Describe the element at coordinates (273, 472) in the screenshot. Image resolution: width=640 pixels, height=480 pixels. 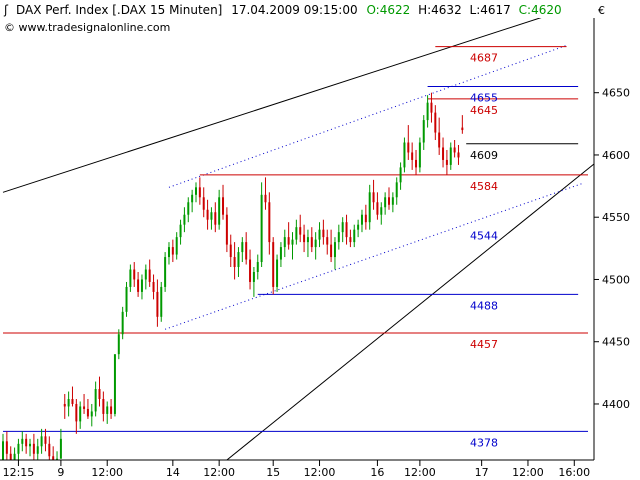
I see `x-tick-label: 15` at that location.